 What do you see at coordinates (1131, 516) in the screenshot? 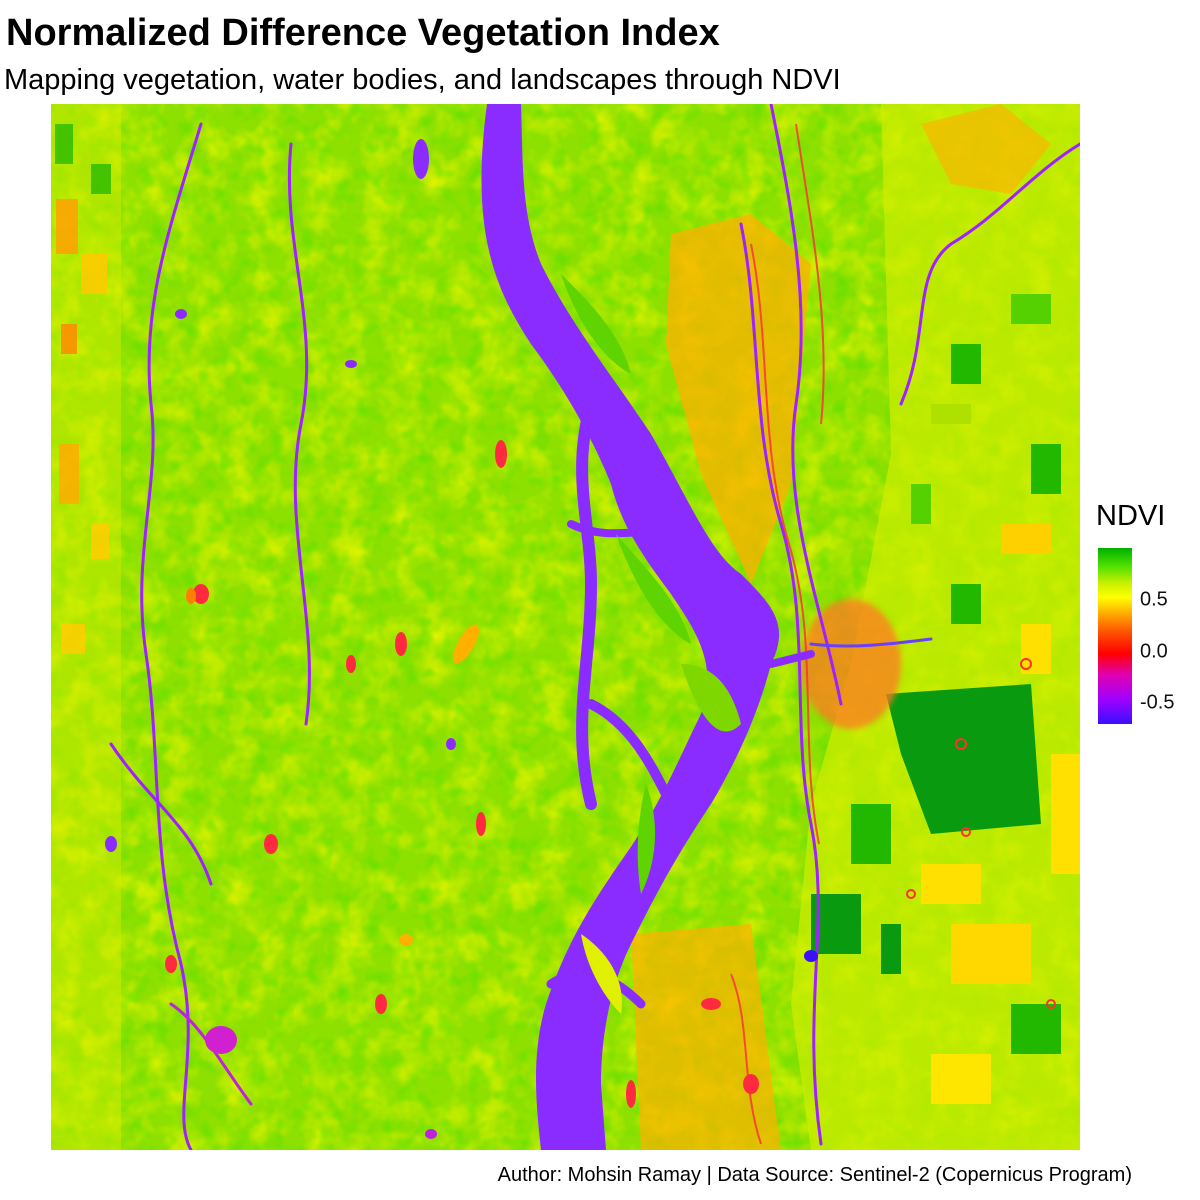
I see `legend-title: NDVI` at bounding box center [1131, 516].